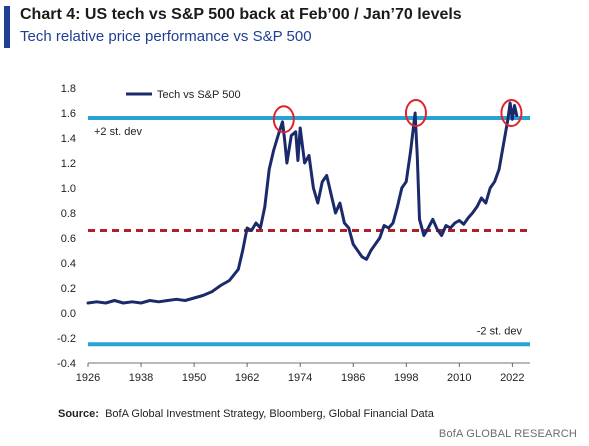  Describe the element at coordinates (406, 378) in the screenshot. I see `x-tick-label: 1998` at that location.